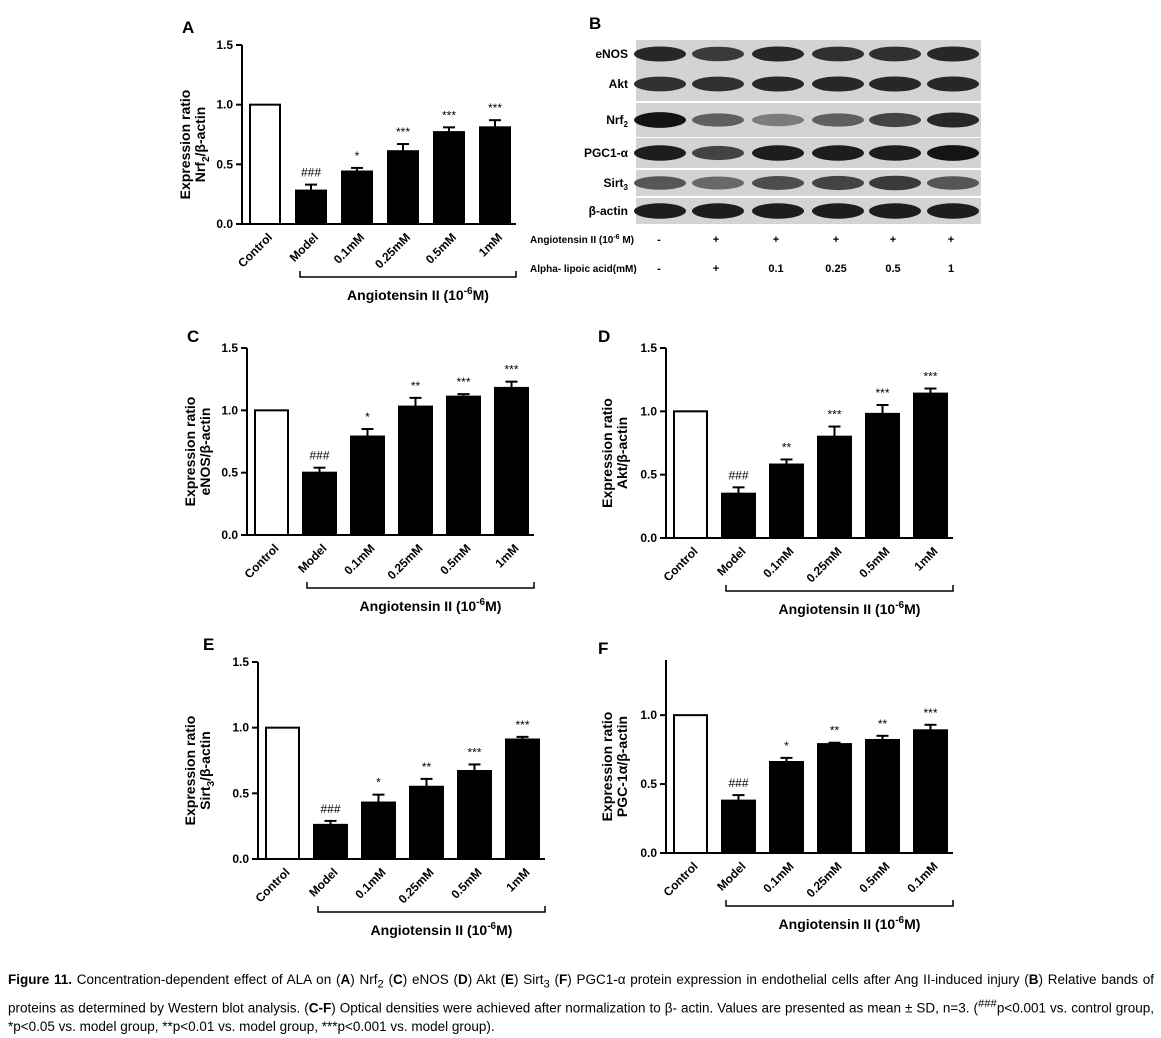  What do you see at coordinates (193, 336) in the screenshot?
I see `panel-letter: C` at bounding box center [193, 336].